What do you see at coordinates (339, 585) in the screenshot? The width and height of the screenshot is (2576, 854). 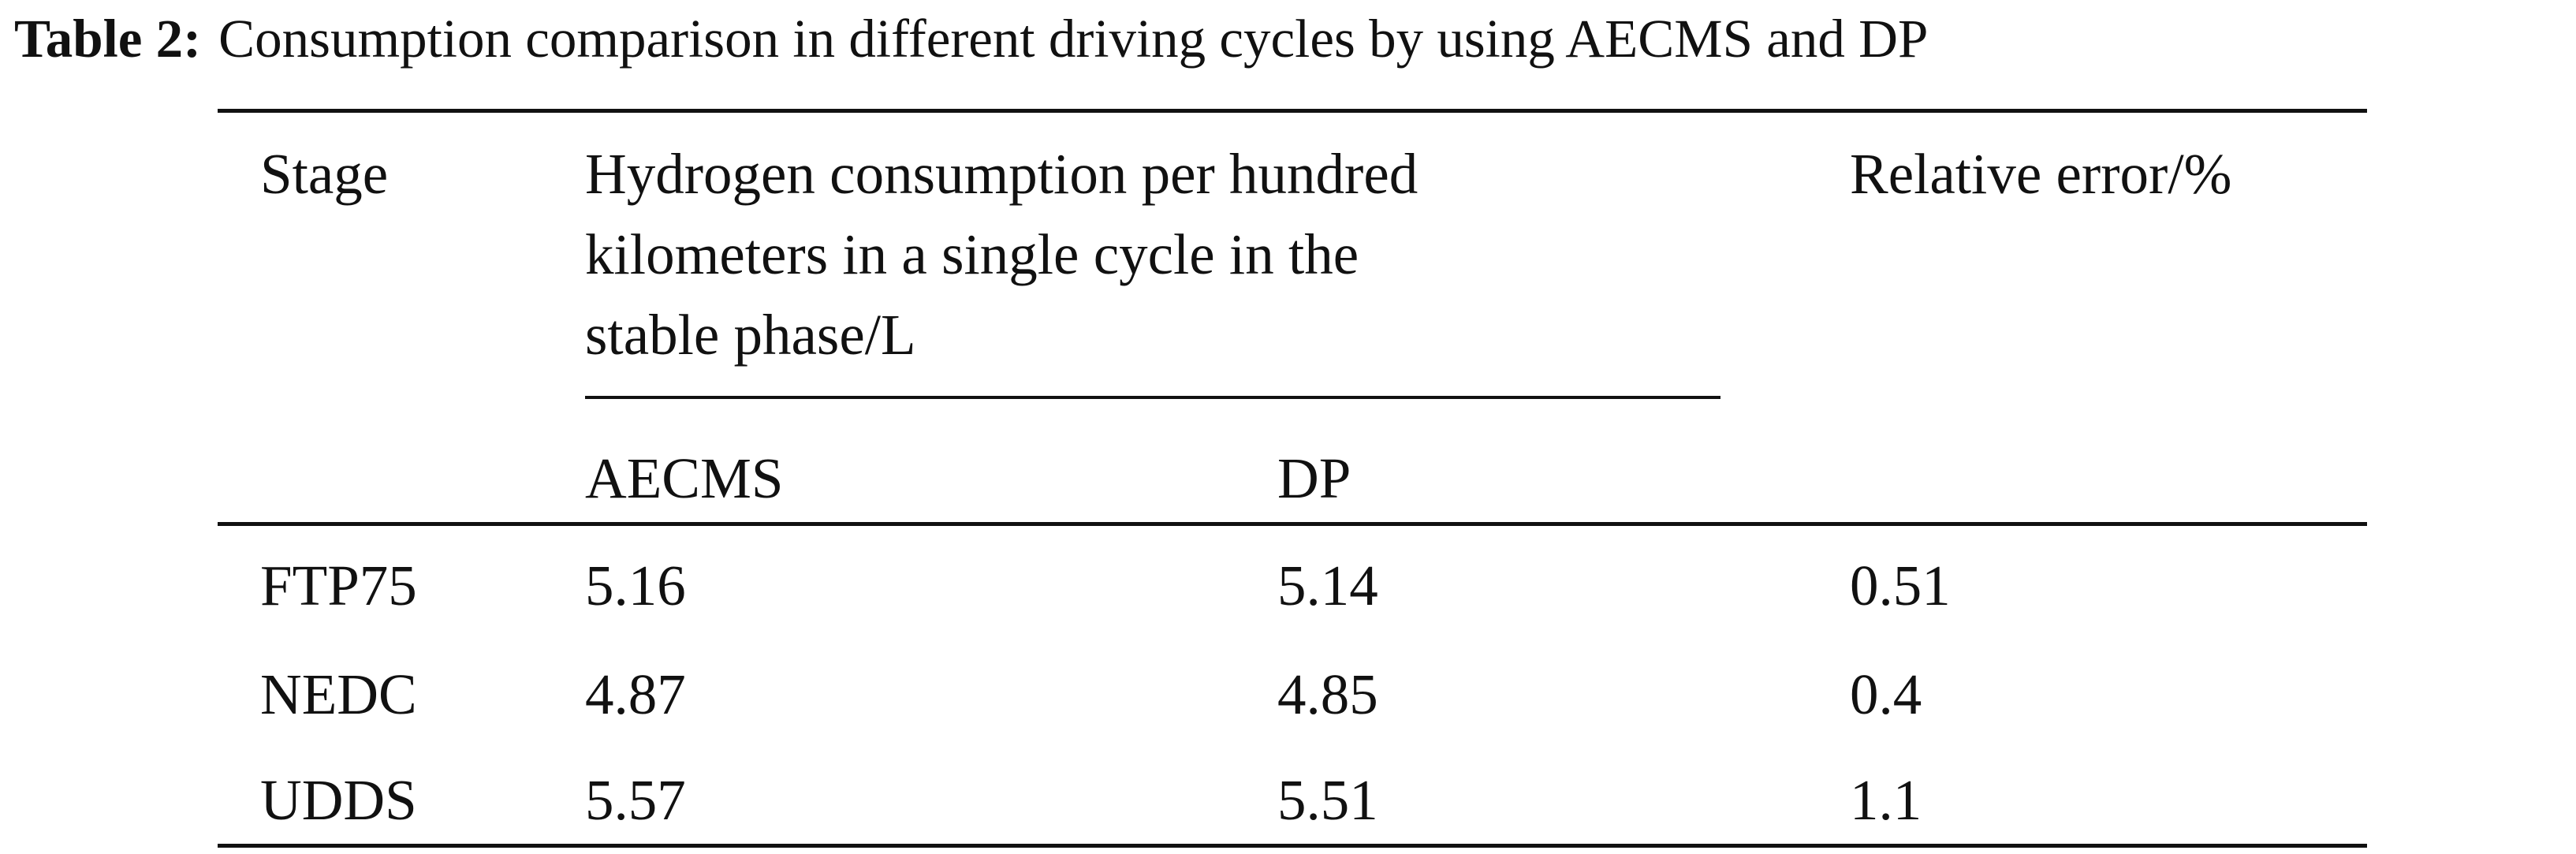 I see `row-ftp75-stage: FTP75` at bounding box center [339, 585].